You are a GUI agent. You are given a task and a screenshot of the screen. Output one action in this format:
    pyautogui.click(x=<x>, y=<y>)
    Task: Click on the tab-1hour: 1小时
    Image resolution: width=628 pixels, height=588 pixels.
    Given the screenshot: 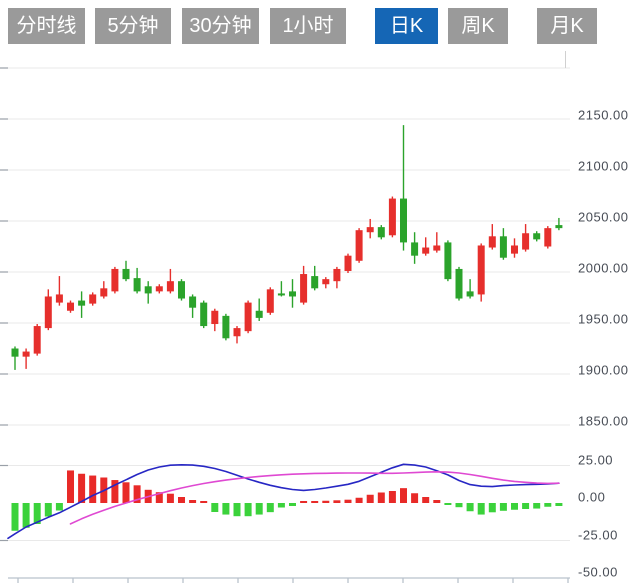 What is the action you would take?
    pyautogui.click(x=308, y=26)
    